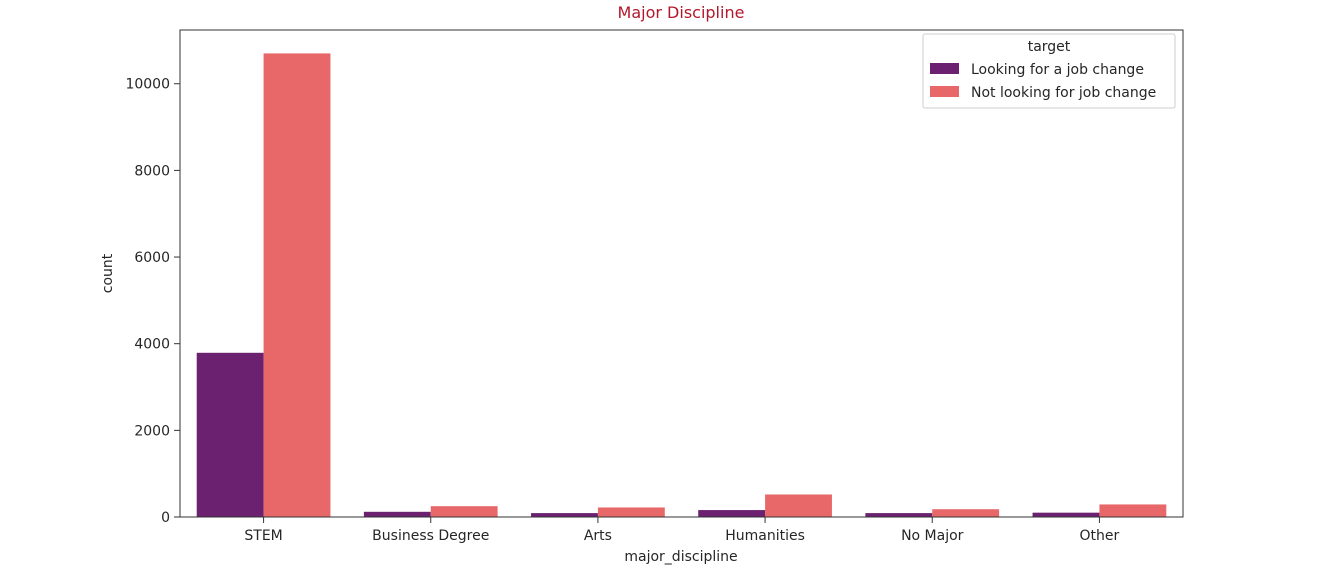 The image size is (1339, 574). I want to click on y-axis-label: count, so click(108, 273).